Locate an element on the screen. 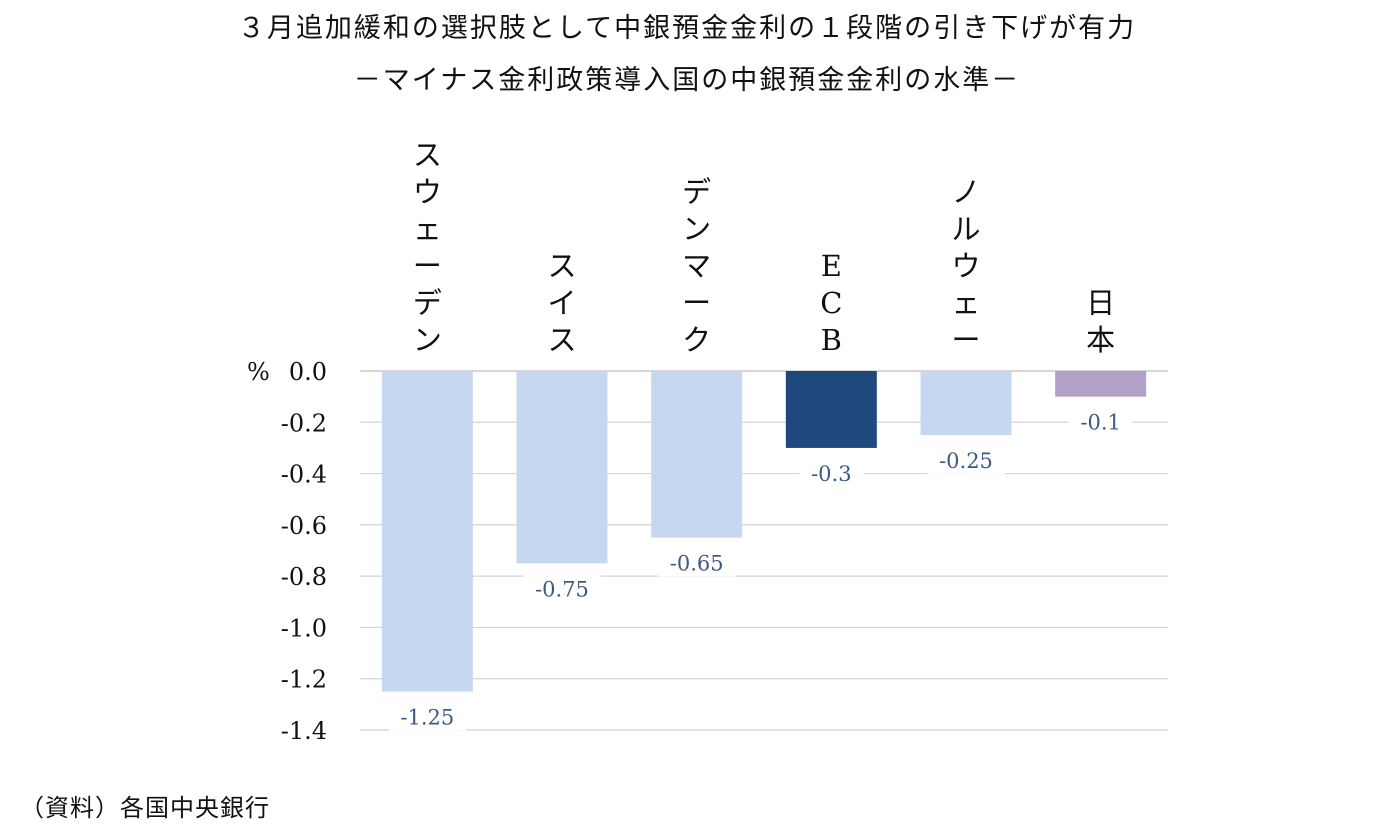 The width and height of the screenshot is (1374, 838). category-label: ノルウェー is located at coordinates (965, 266).